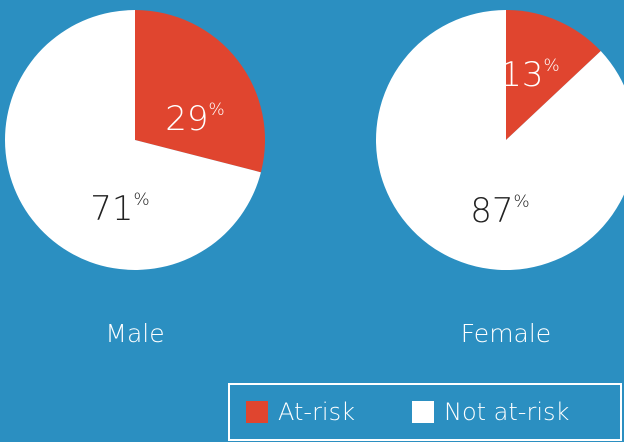  Describe the element at coordinates (491, 211) in the screenshot. I see `value-number: 87` at that location.